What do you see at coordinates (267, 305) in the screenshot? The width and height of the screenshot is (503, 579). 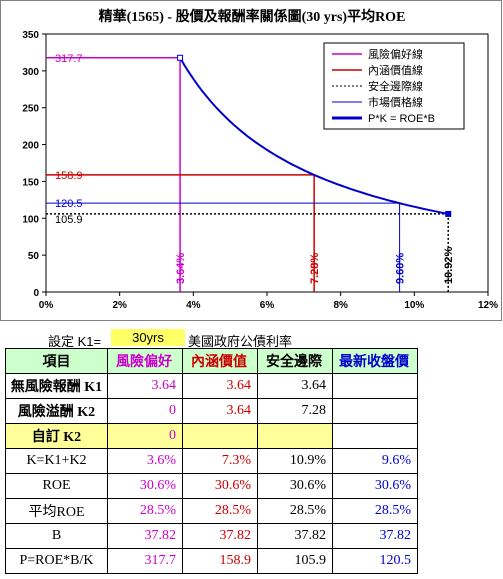 I see `x-tick-label: 6%` at bounding box center [267, 305].